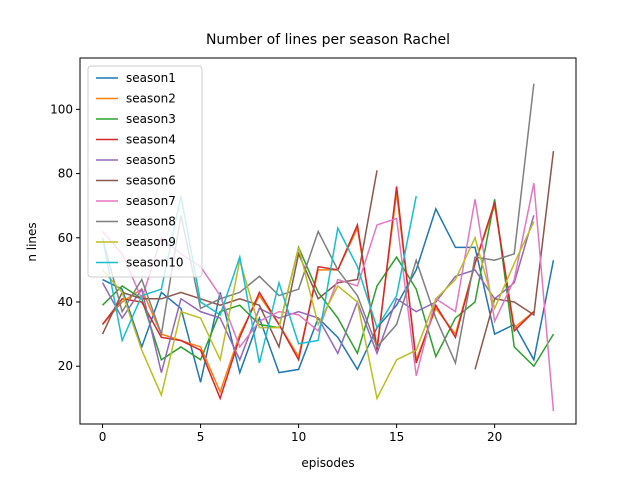 The image size is (640, 480). Describe the element at coordinates (151, 140) in the screenshot. I see `legend-label: season4` at that location.